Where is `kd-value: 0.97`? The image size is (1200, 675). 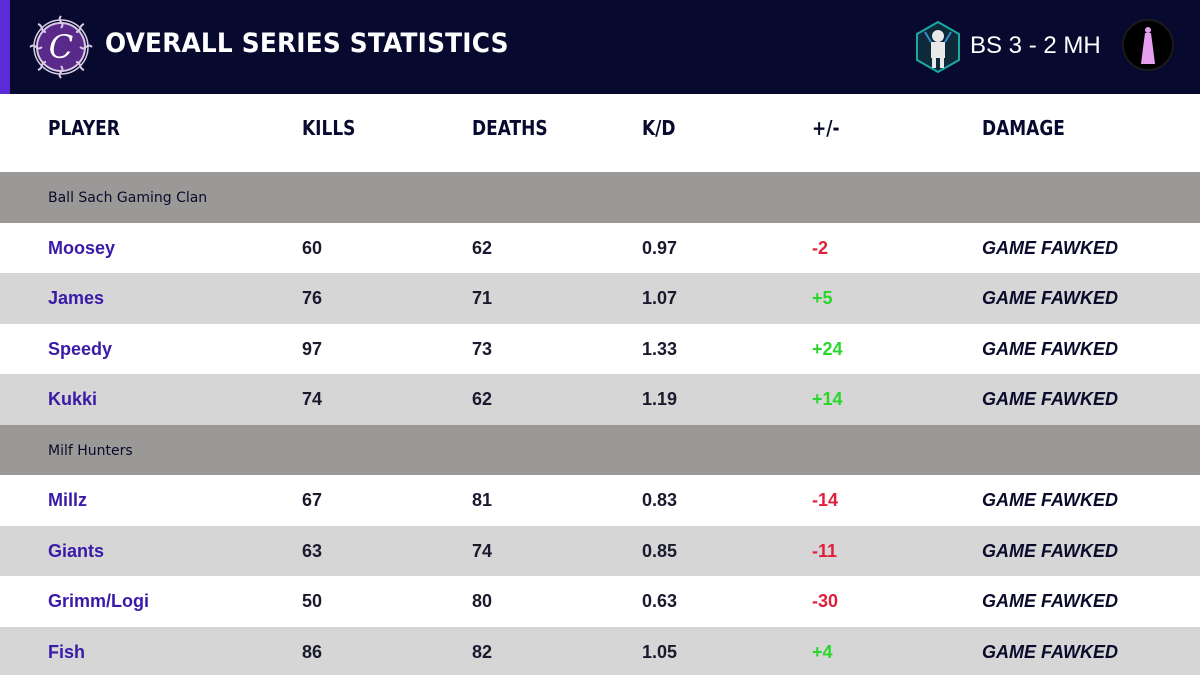
kd-value: 0.97 is located at coordinates (660, 247).